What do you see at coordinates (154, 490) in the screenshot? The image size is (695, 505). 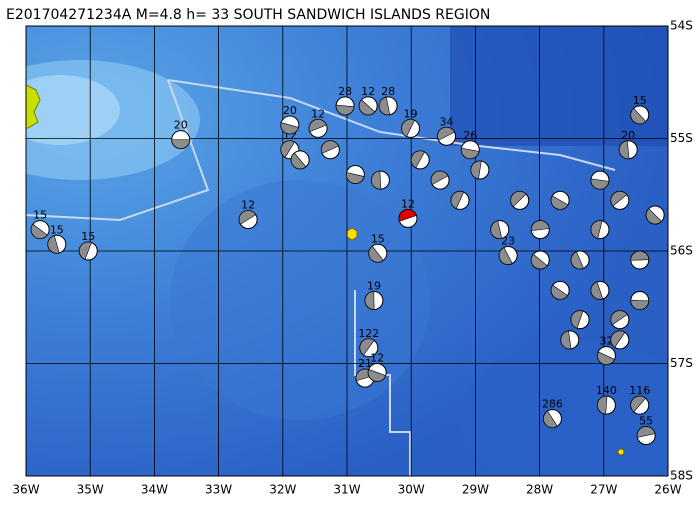 I see `lon-label: 34W` at bounding box center [154, 490].